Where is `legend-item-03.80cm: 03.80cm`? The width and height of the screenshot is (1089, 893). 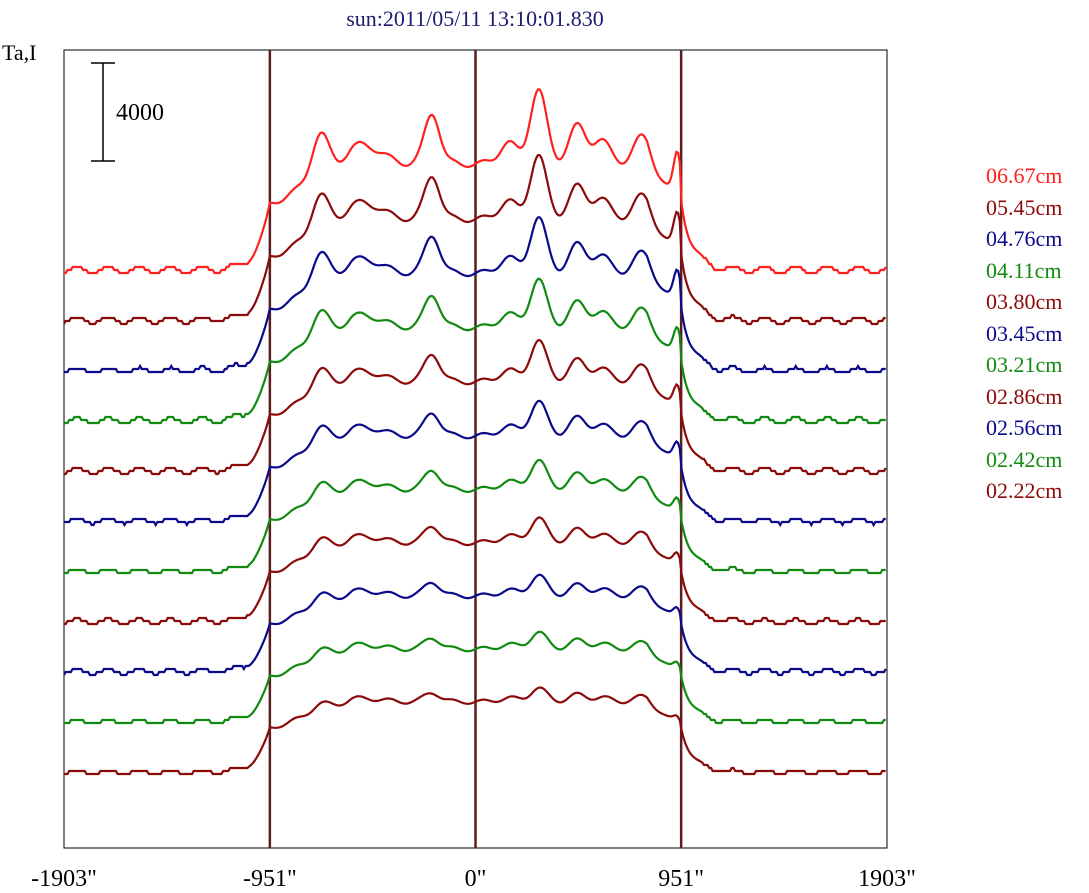
legend-item-03.80cm: 03.80cm is located at coordinates (1024, 301).